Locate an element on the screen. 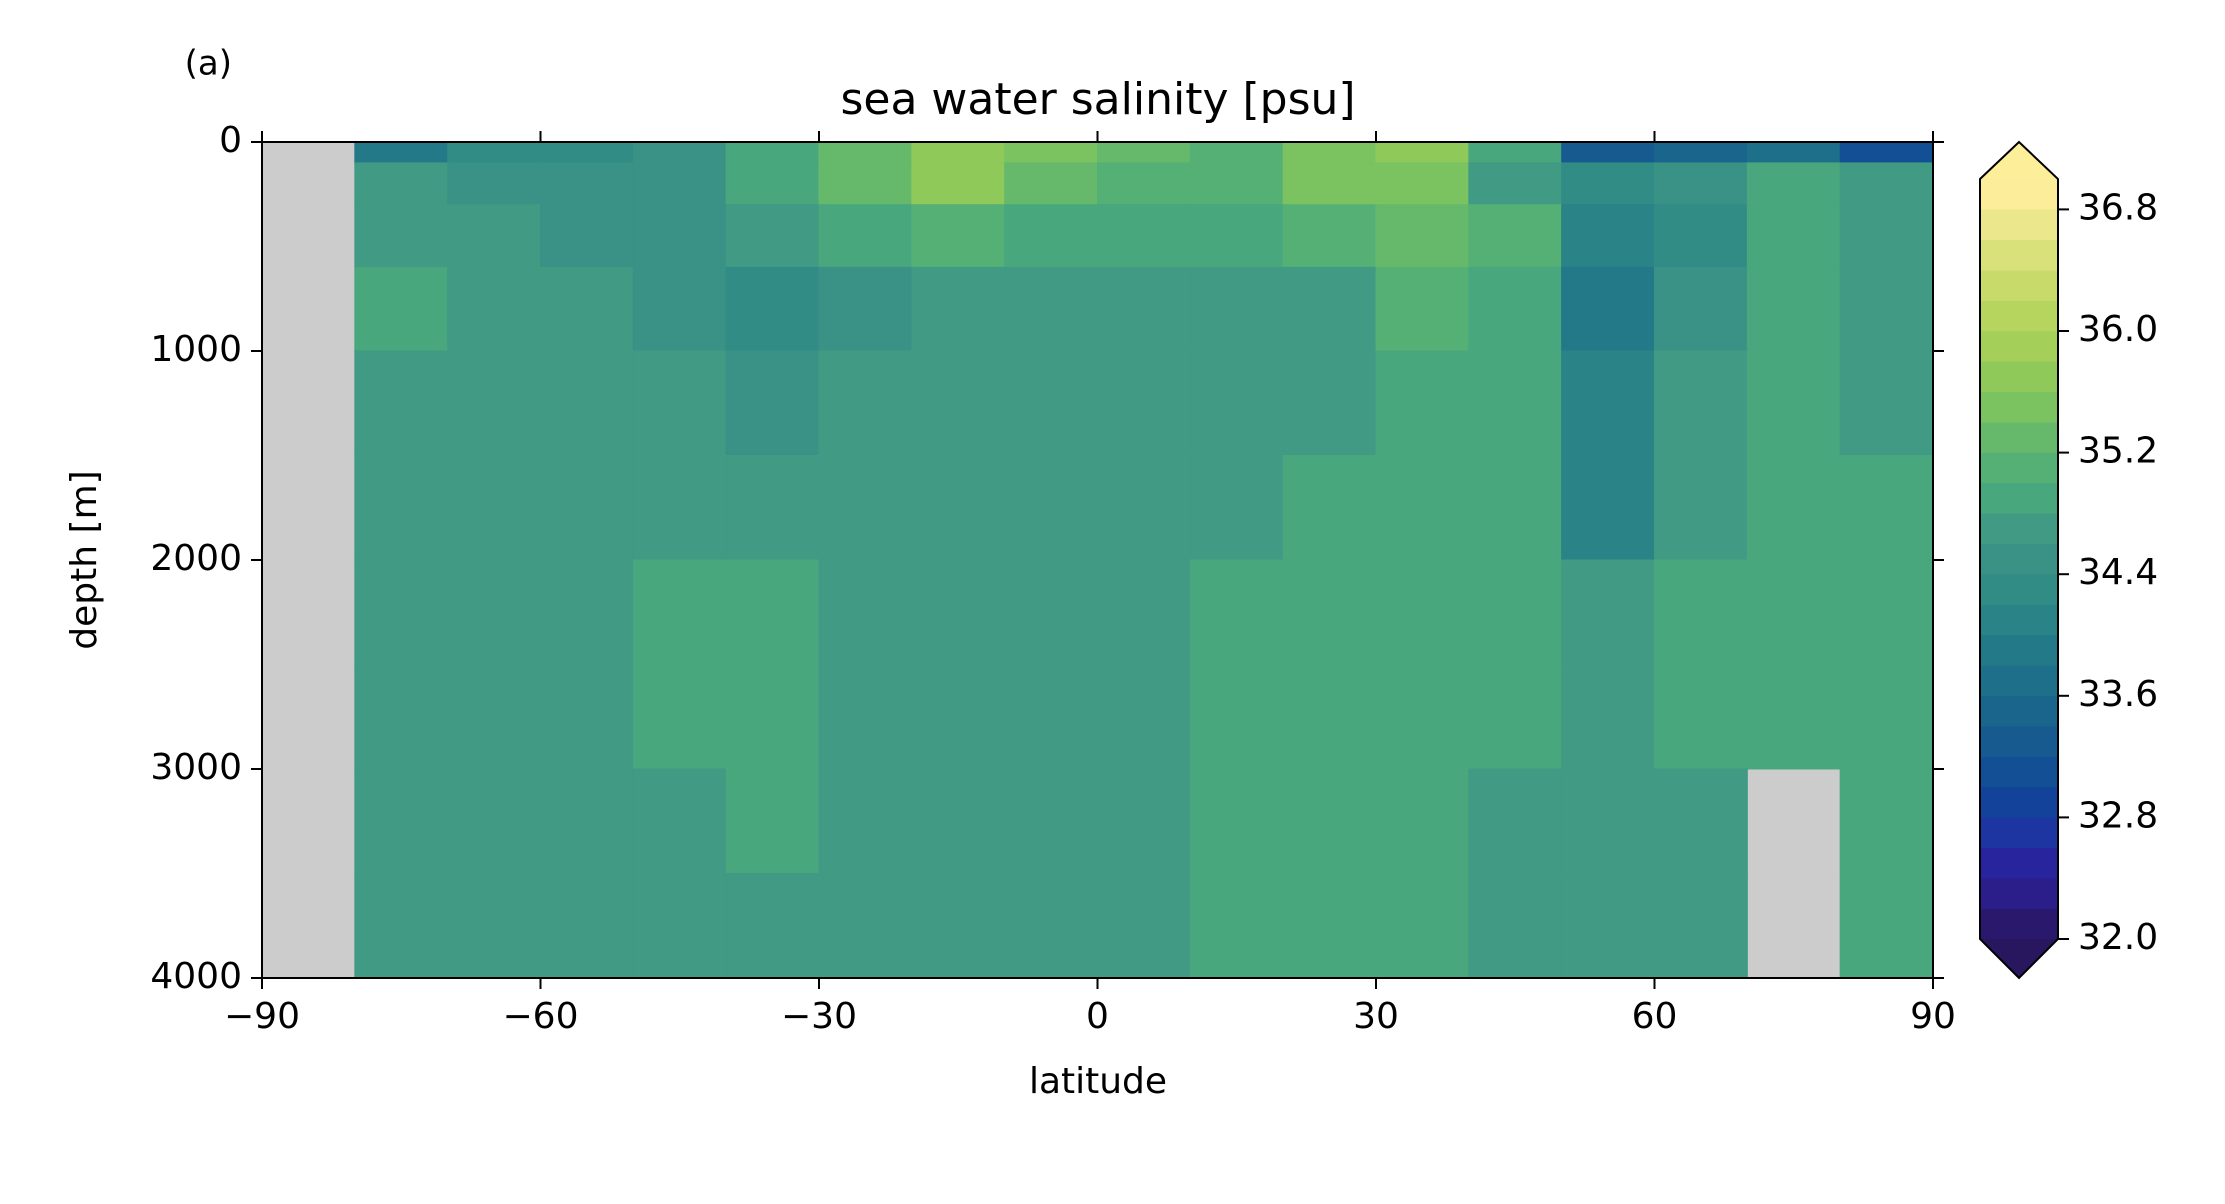 This screenshot has width=2225, height=1204. colorbar-tick-label: 36.0 is located at coordinates (2118, 329).